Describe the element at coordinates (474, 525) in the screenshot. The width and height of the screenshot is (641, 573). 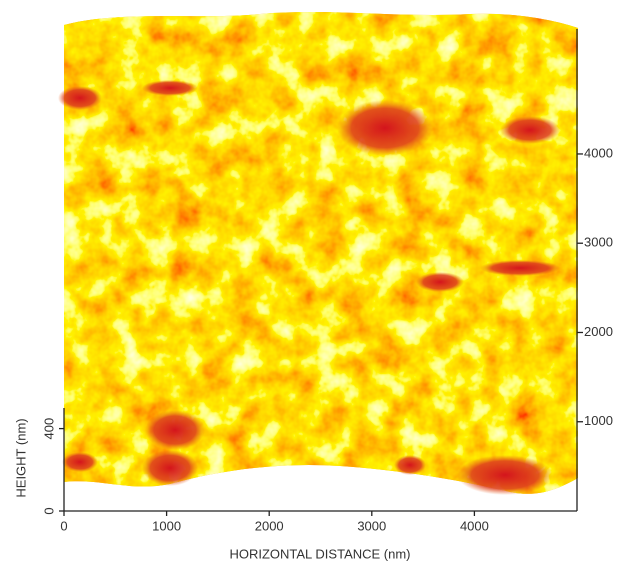
I see `x-tick-label: 4000` at that location.